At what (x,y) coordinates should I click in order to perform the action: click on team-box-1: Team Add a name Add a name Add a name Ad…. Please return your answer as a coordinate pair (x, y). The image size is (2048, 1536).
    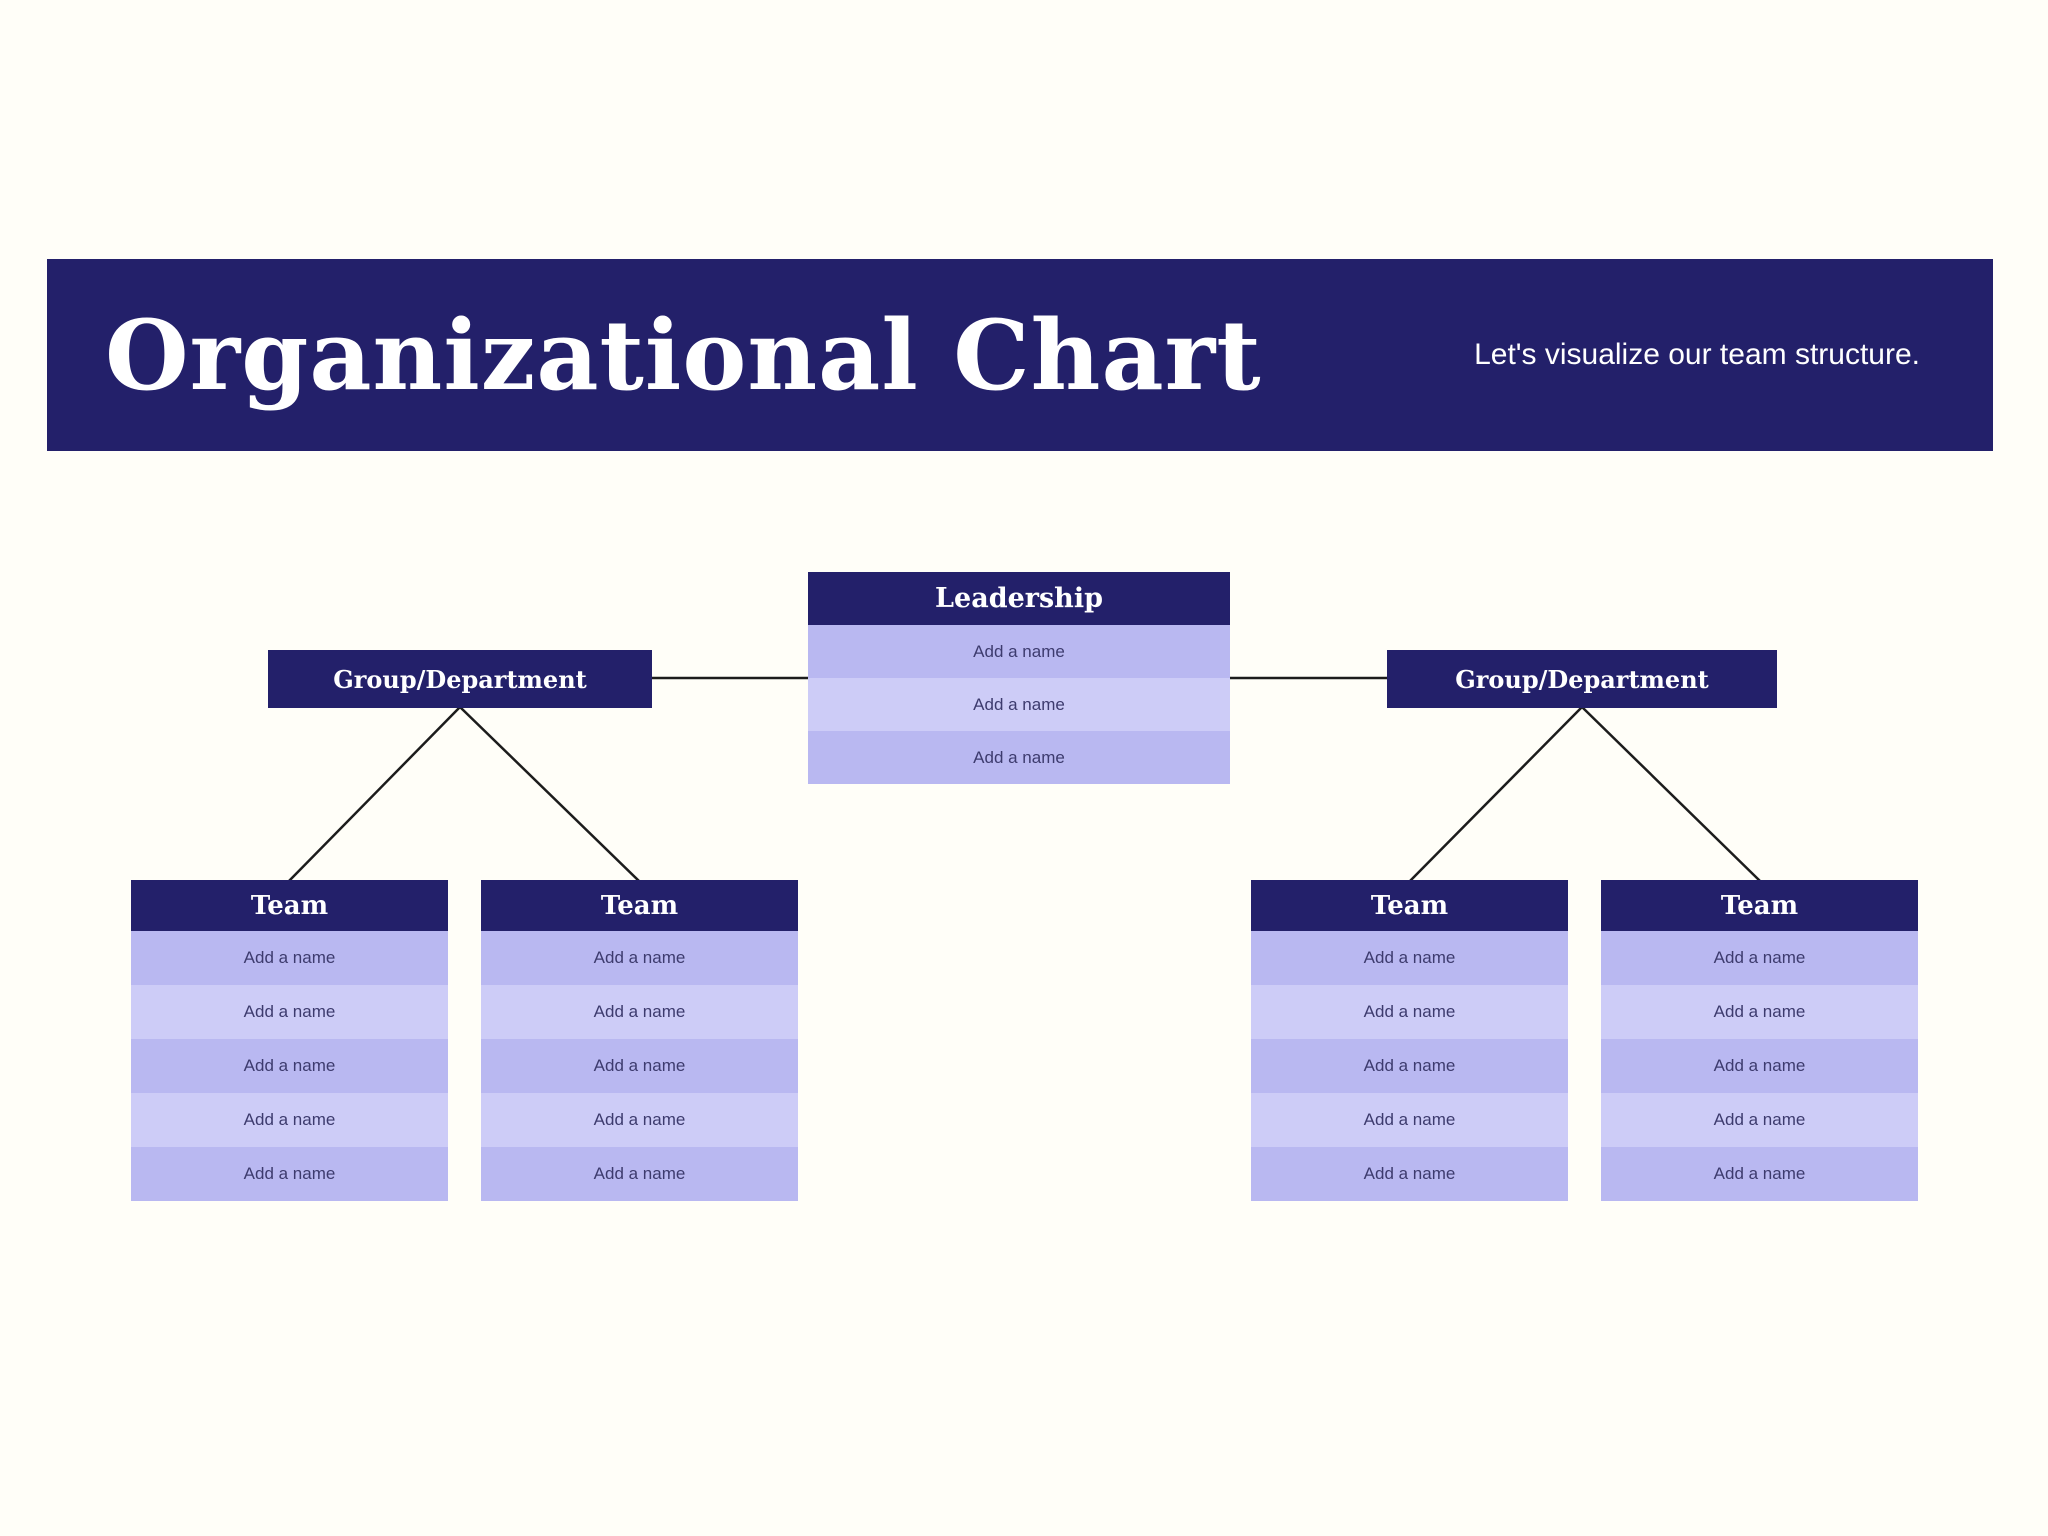
    Looking at the image, I should click on (289, 1040).